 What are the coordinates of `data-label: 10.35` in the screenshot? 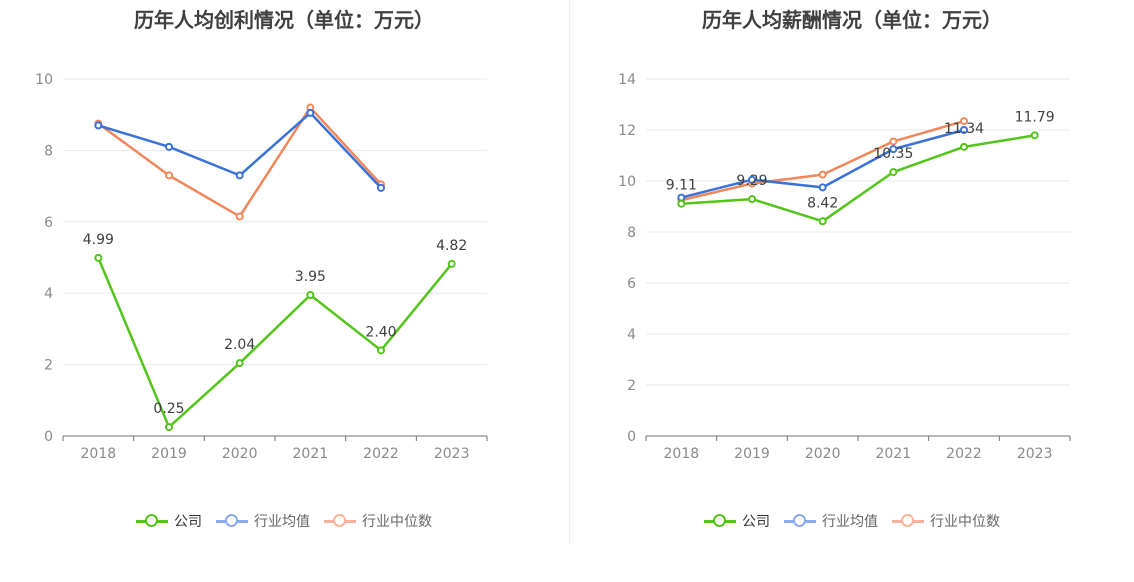 It's located at (893, 154).